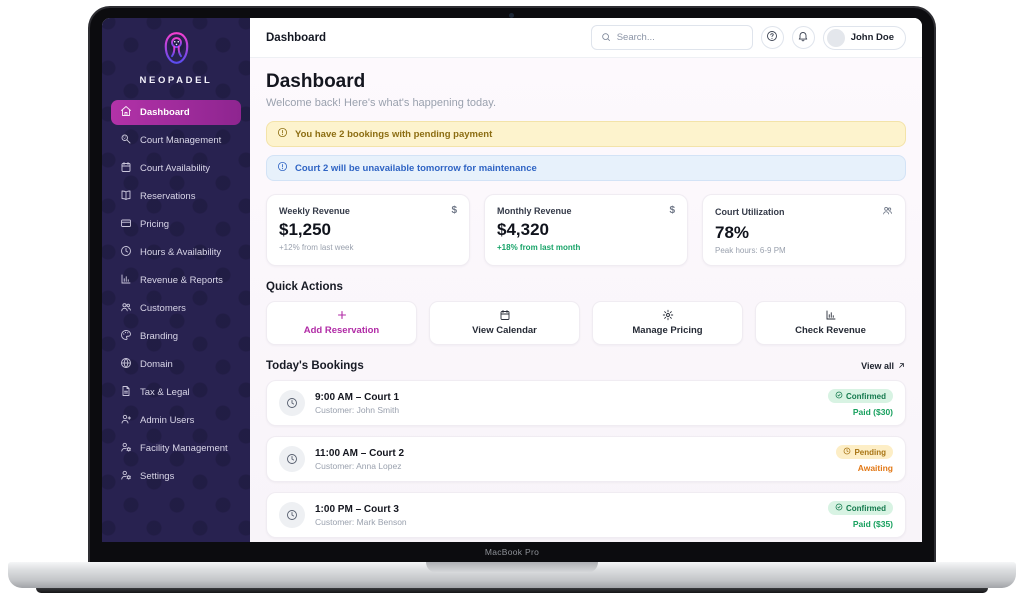  What do you see at coordinates (165, 392) in the screenshot?
I see `sidebar-item-label: Tax & Legal` at bounding box center [165, 392].